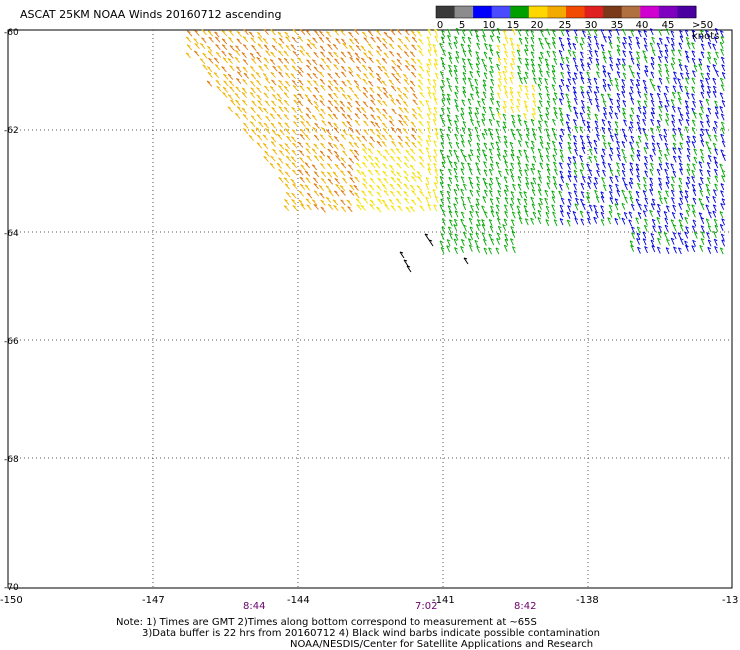 The image size is (740, 650). What do you see at coordinates (525, 606) in the screenshot?
I see `time-label: 8:42` at bounding box center [525, 606].